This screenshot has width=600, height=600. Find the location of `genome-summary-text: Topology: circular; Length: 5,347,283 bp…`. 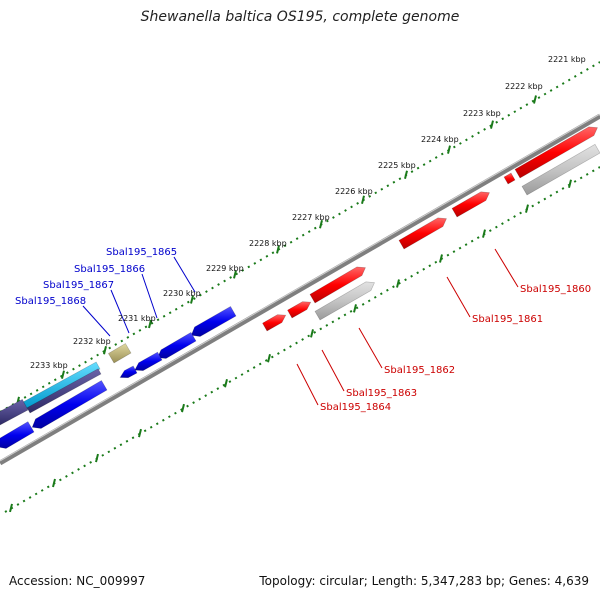

genome-summary-text: Topology: circular; Length: 5,347,283 bp… is located at coordinates (424, 581).